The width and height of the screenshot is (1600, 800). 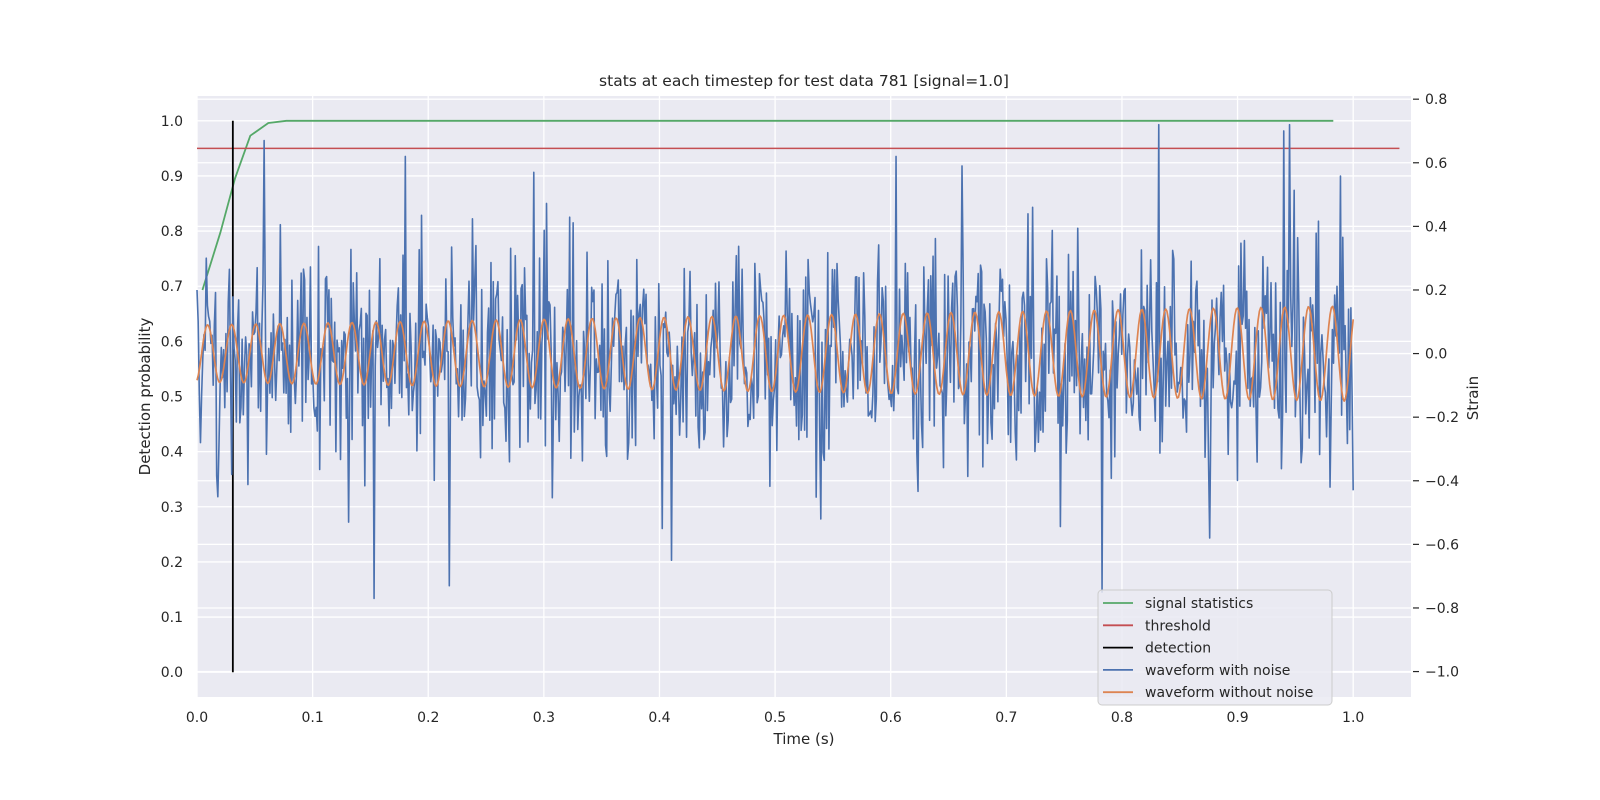 What do you see at coordinates (1122, 718) in the screenshot?
I see `x-tick-label: 0.8` at bounding box center [1122, 718].